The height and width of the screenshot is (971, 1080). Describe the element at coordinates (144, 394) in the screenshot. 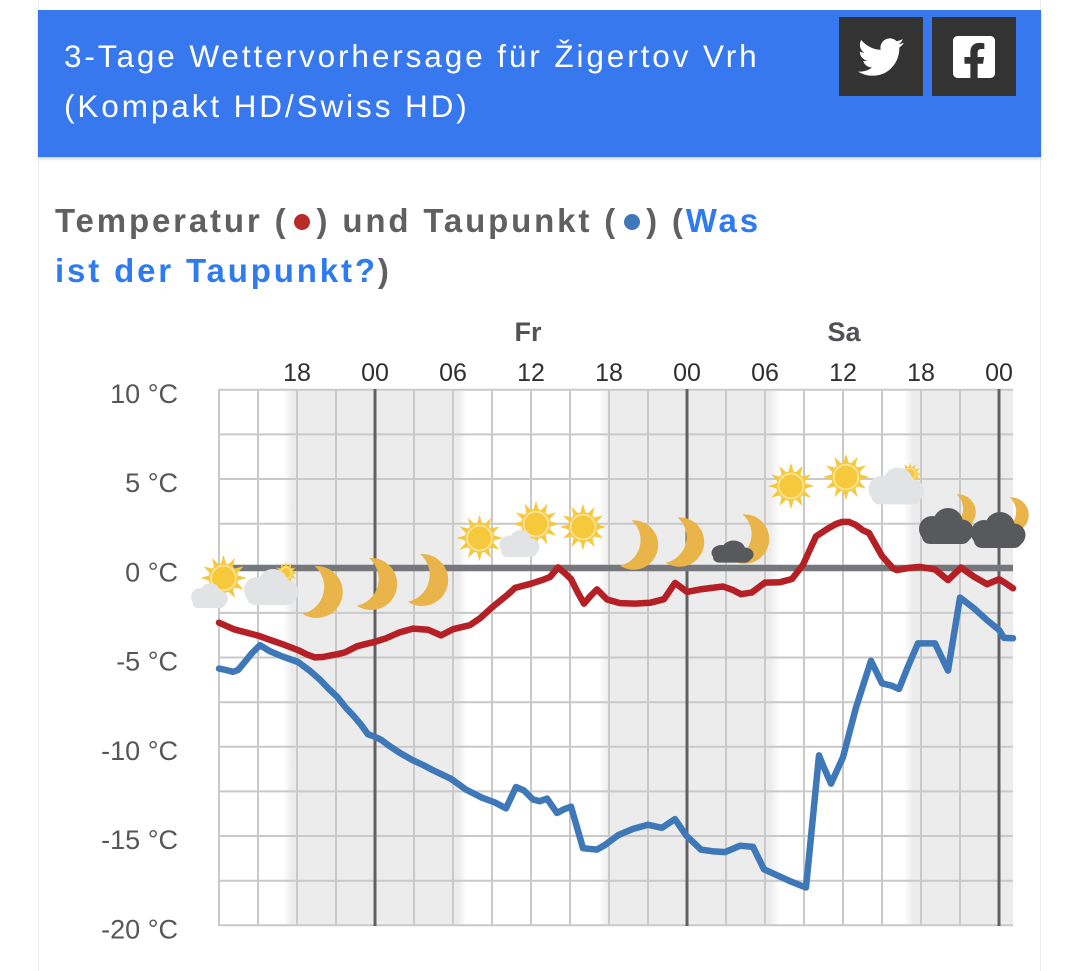

I see `svg-text: 10 °C` at that location.